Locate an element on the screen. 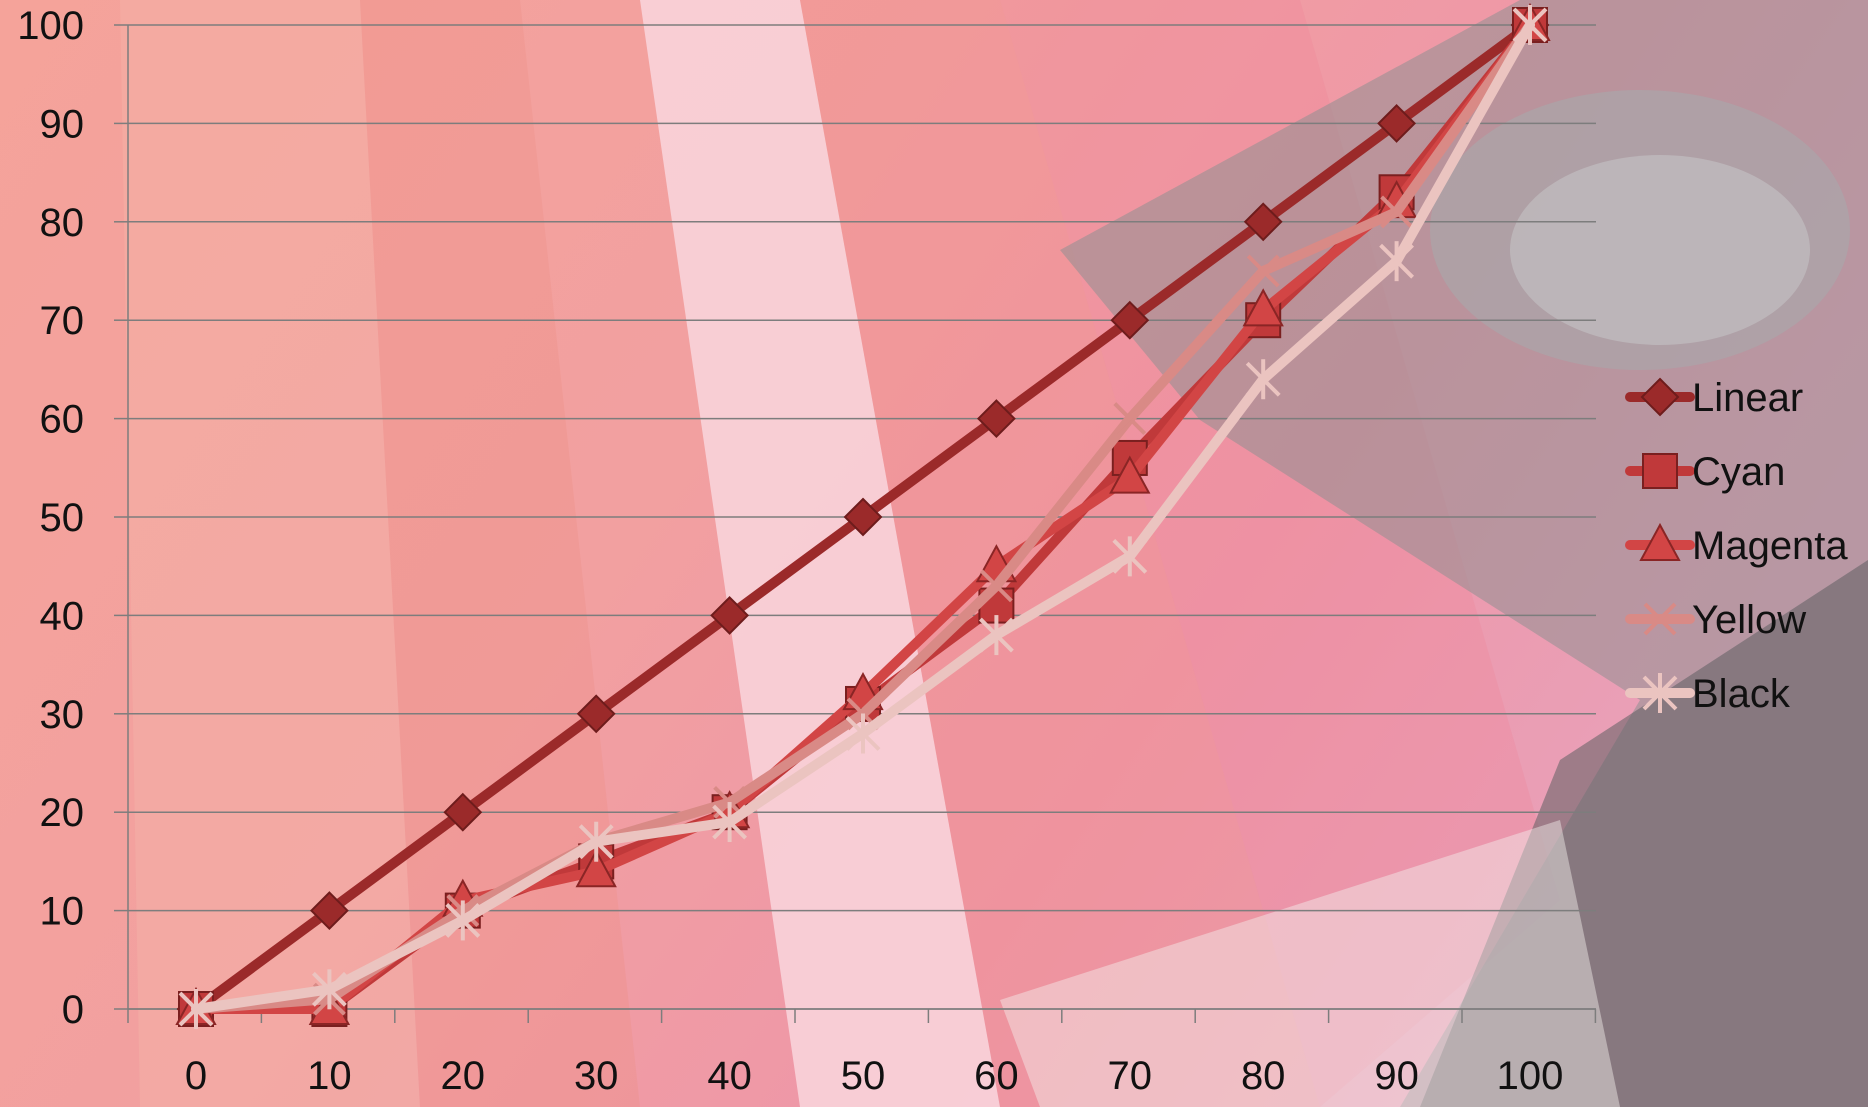 This screenshot has width=1868, height=1107. legend-item-yellow: Yellow is located at coordinates (1715, 620).